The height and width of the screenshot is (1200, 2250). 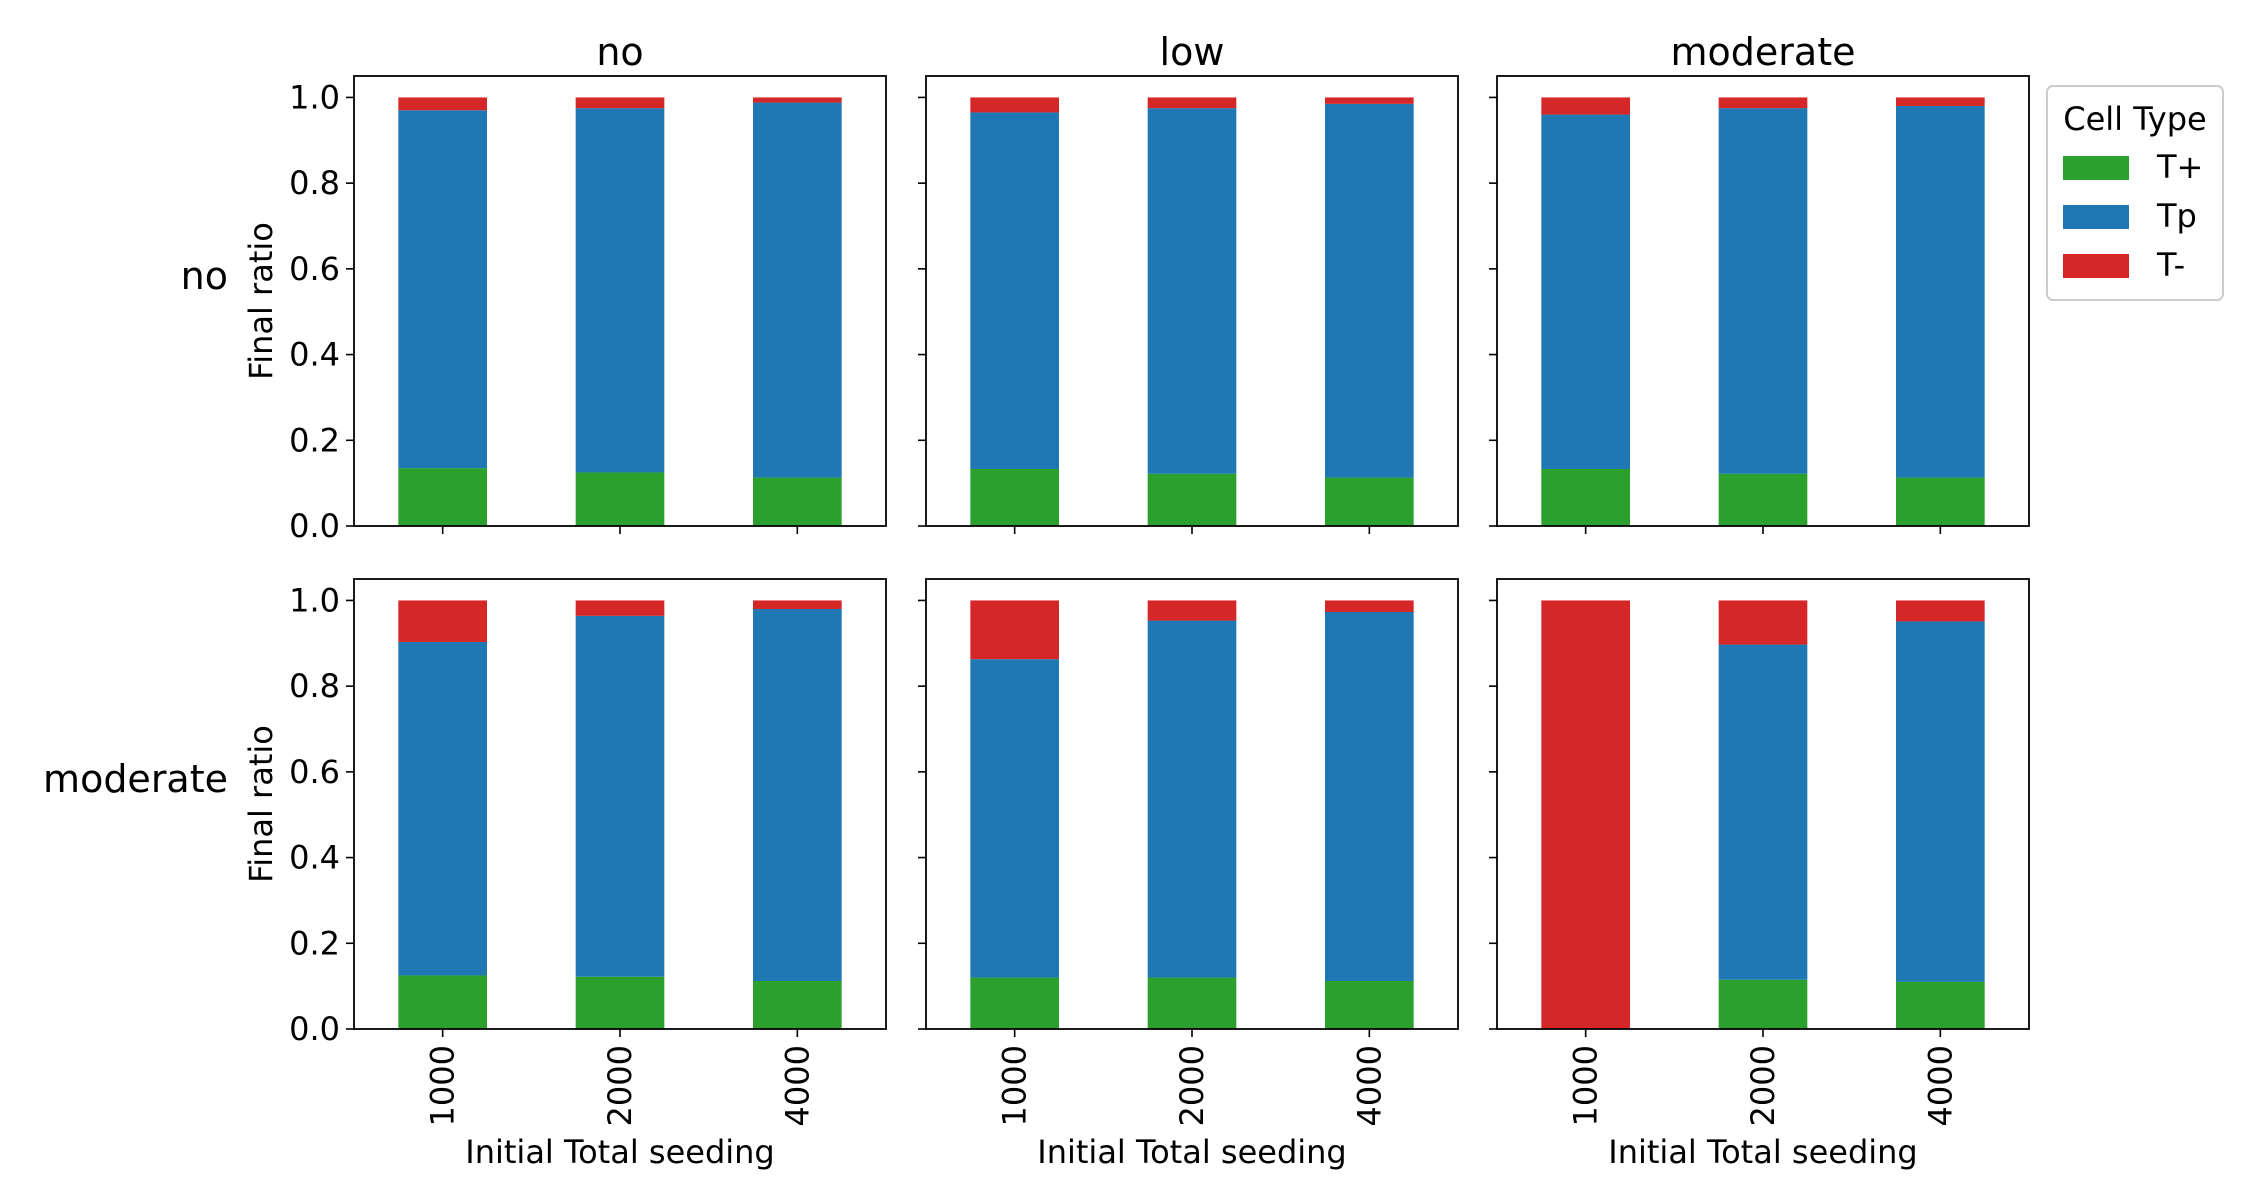 I want to click on bar-T--no-low-2000, so click(x=1192, y=103).